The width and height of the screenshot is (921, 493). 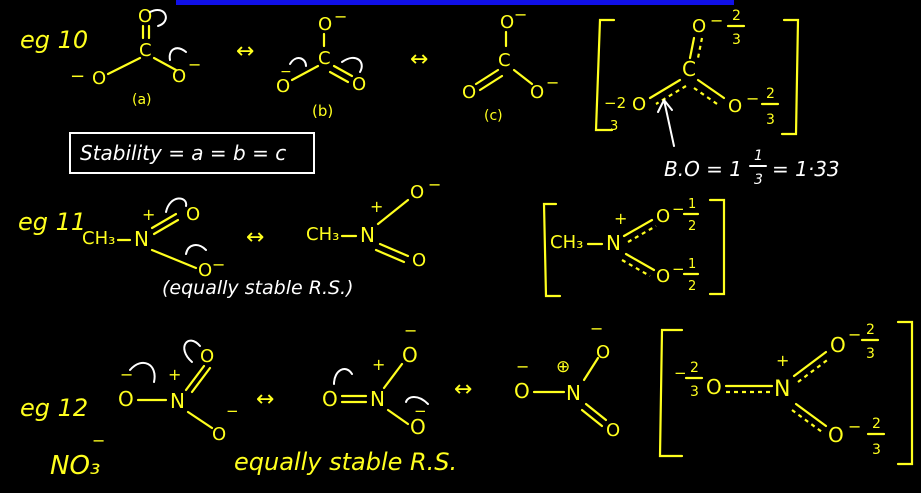 What do you see at coordinates (410, 355) in the screenshot?
I see `s2-o-top: O` at bounding box center [410, 355].